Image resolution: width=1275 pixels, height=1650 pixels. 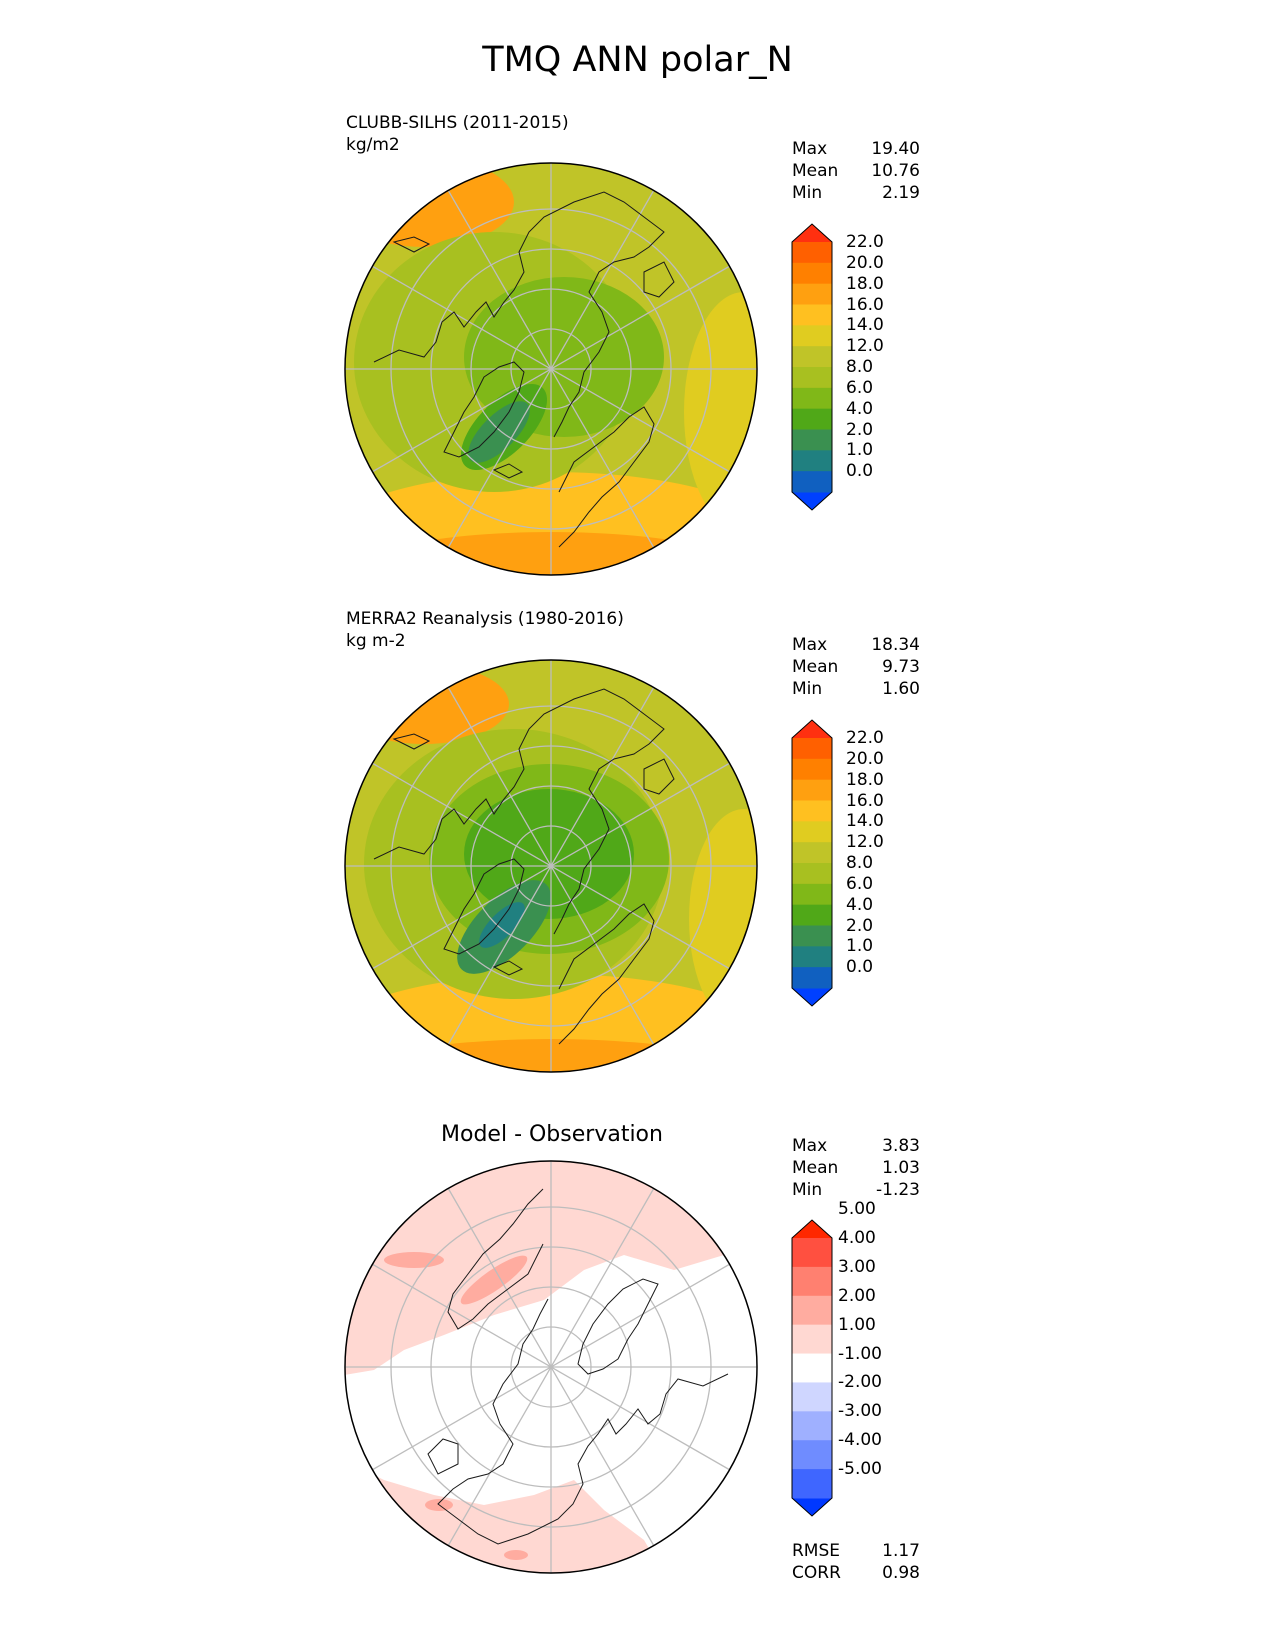 What do you see at coordinates (901, 1168) in the screenshot?
I see `diff-mean-value: 1.03` at bounding box center [901, 1168].